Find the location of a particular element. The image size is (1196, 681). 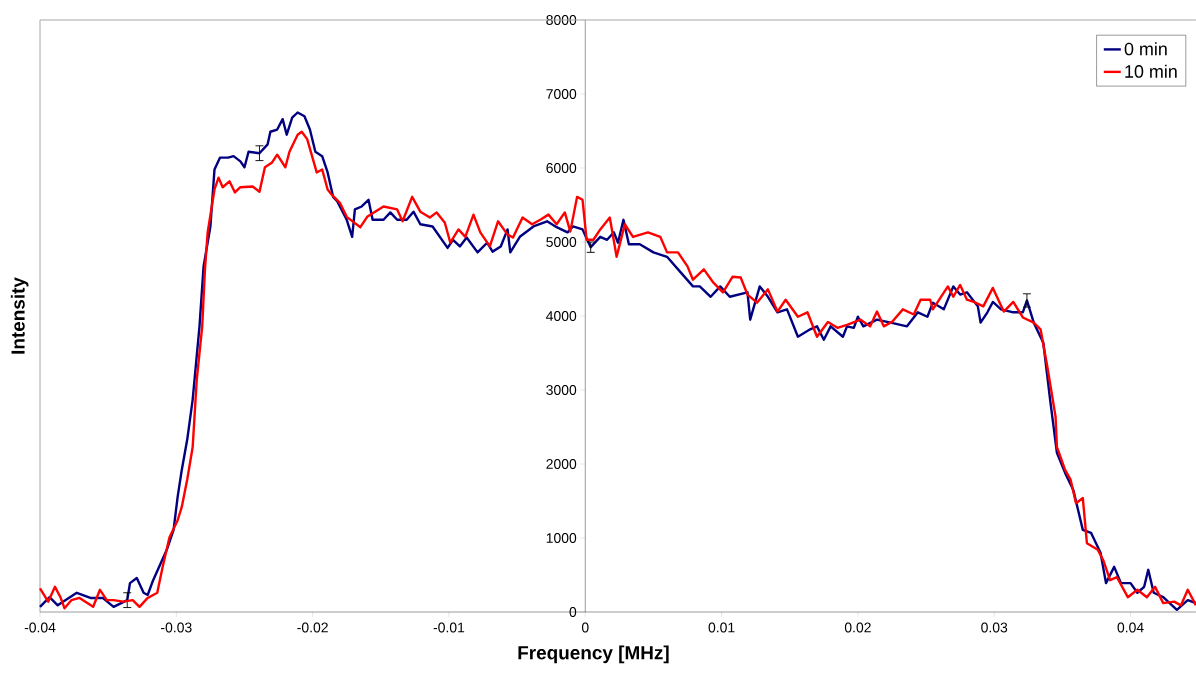

y-tick-label: 6000 is located at coordinates (561, 168).